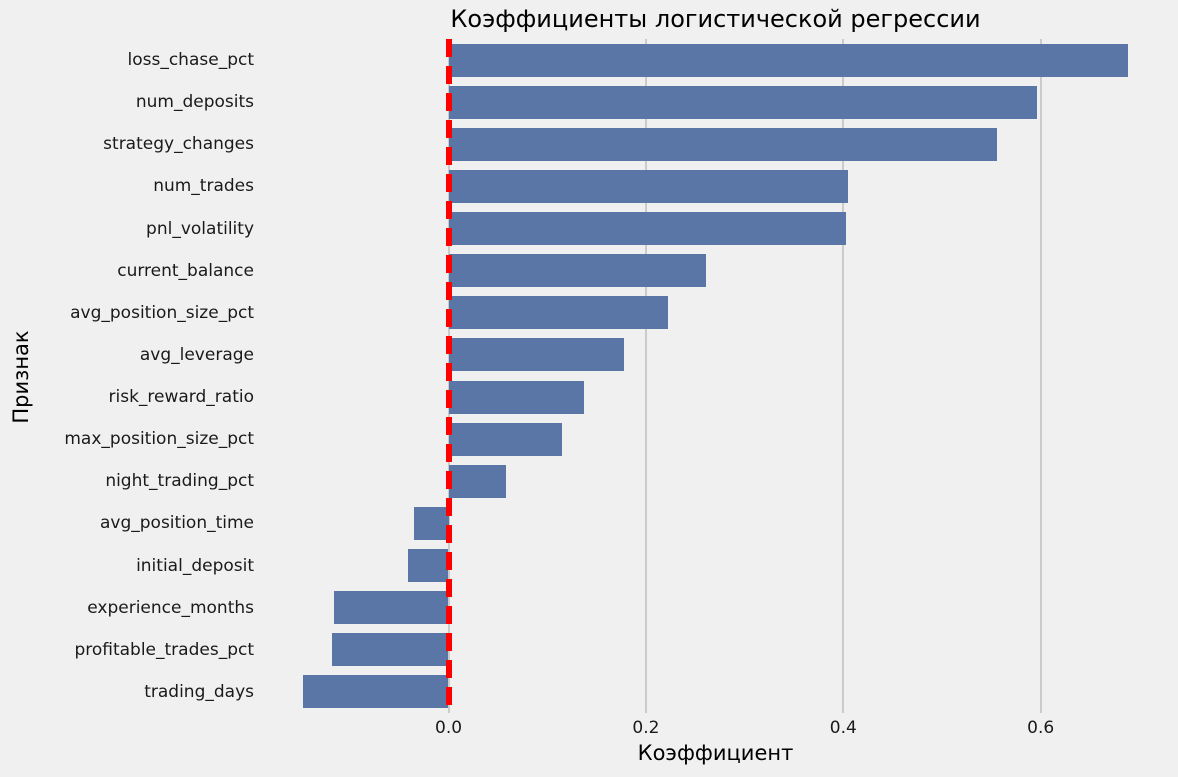 The height and width of the screenshot is (777, 1178). What do you see at coordinates (203, 186) in the screenshot?
I see `y-tick-label: num_trades` at bounding box center [203, 186].